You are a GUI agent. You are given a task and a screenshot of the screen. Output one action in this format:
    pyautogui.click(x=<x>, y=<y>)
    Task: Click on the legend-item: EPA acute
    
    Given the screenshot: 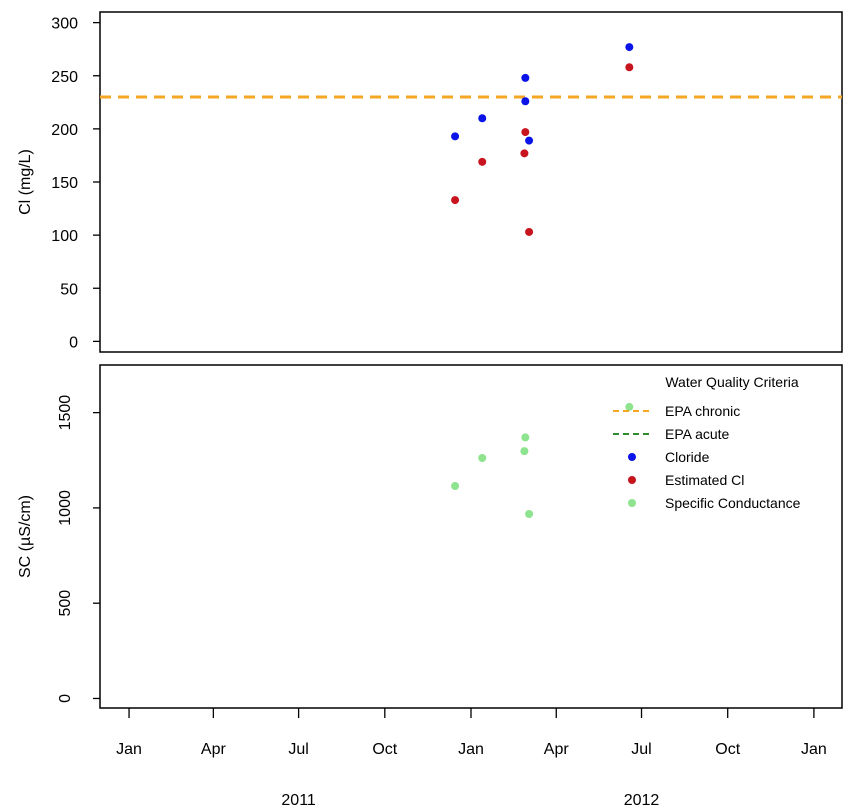 What is the action you would take?
    pyautogui.click(x=671, y=434)
    